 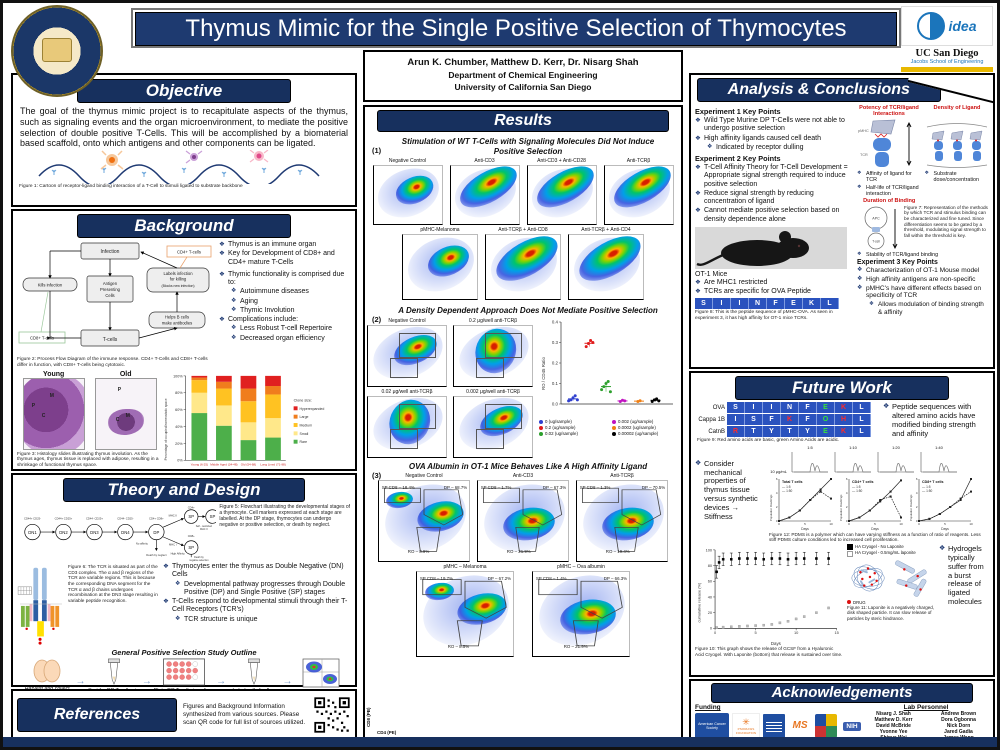 I want to click on pdms-histogram: 1:40, so click(x=939, y=459).